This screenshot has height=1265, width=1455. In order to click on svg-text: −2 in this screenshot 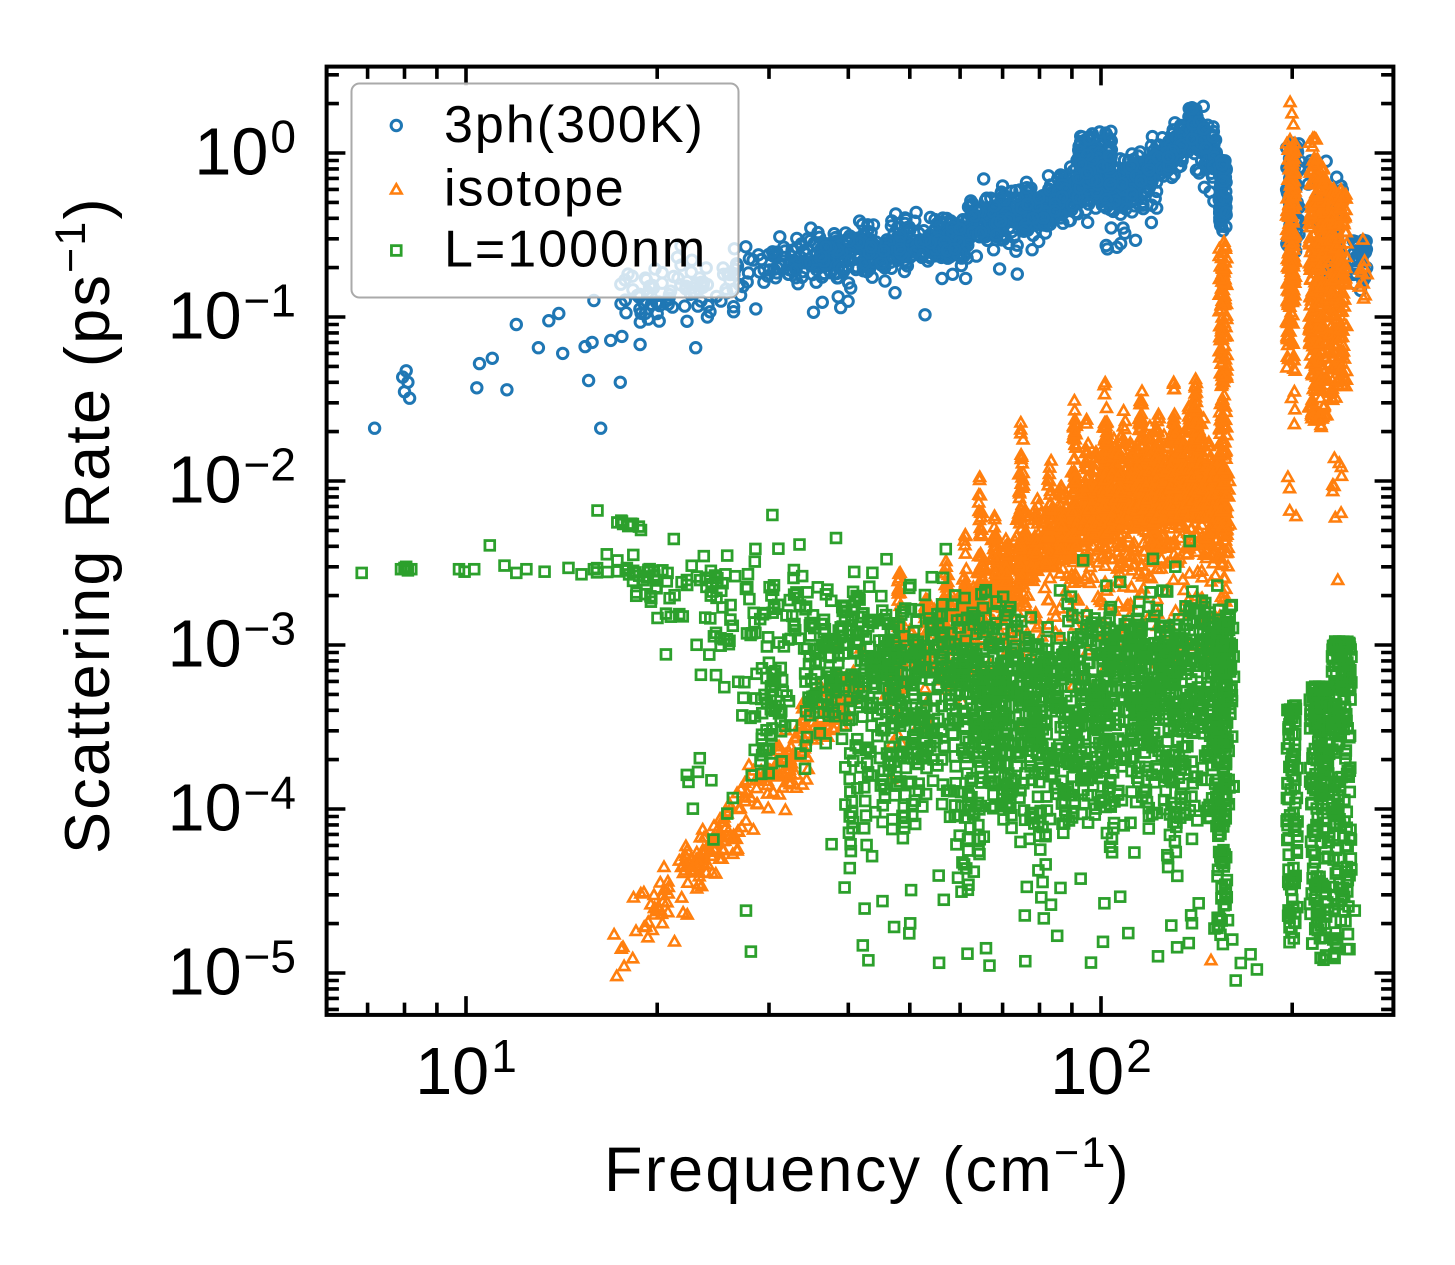, I will do `click(270, 465)`.